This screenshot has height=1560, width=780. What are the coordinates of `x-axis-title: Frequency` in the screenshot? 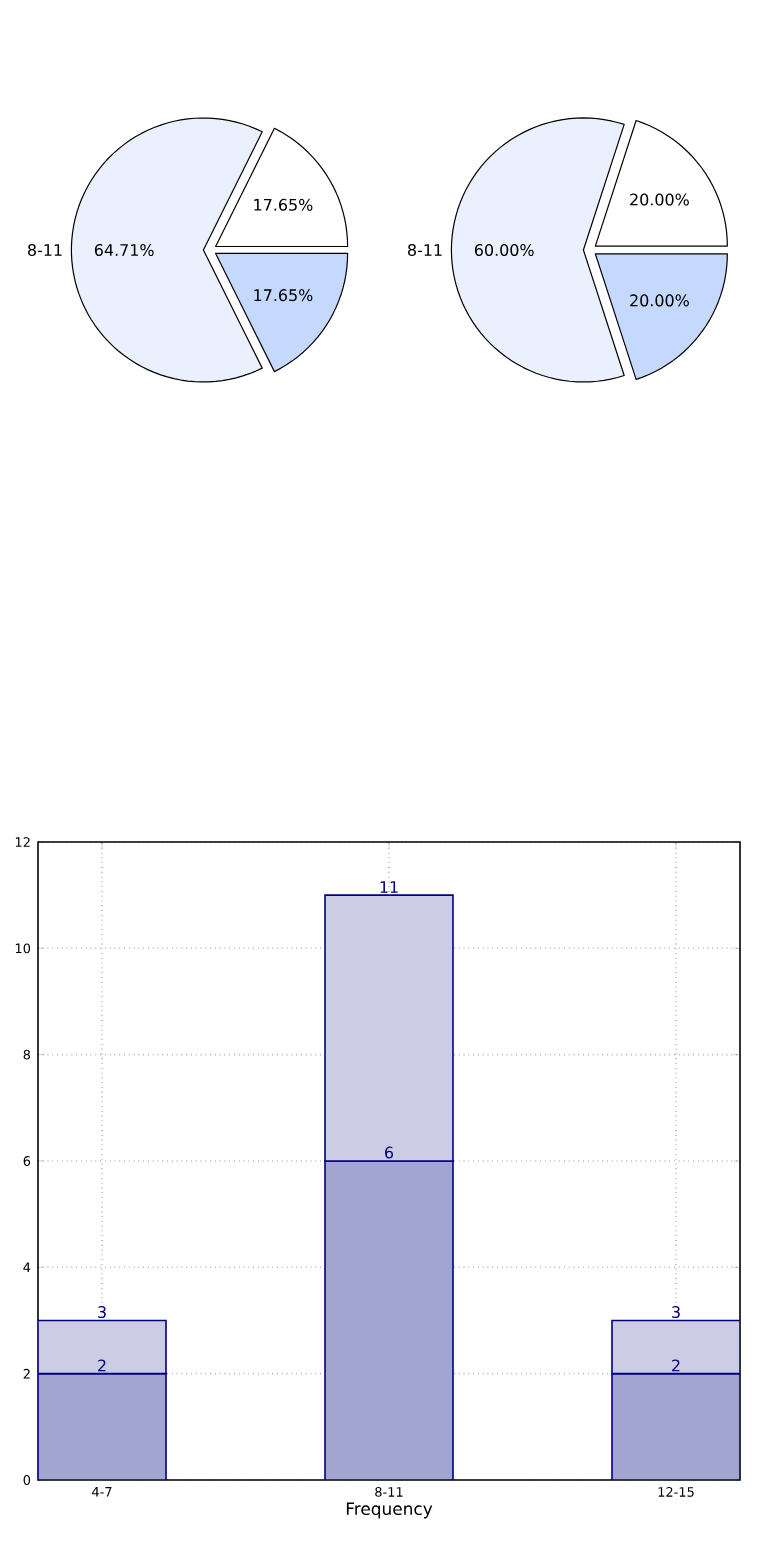 It's located at (389, 1510).